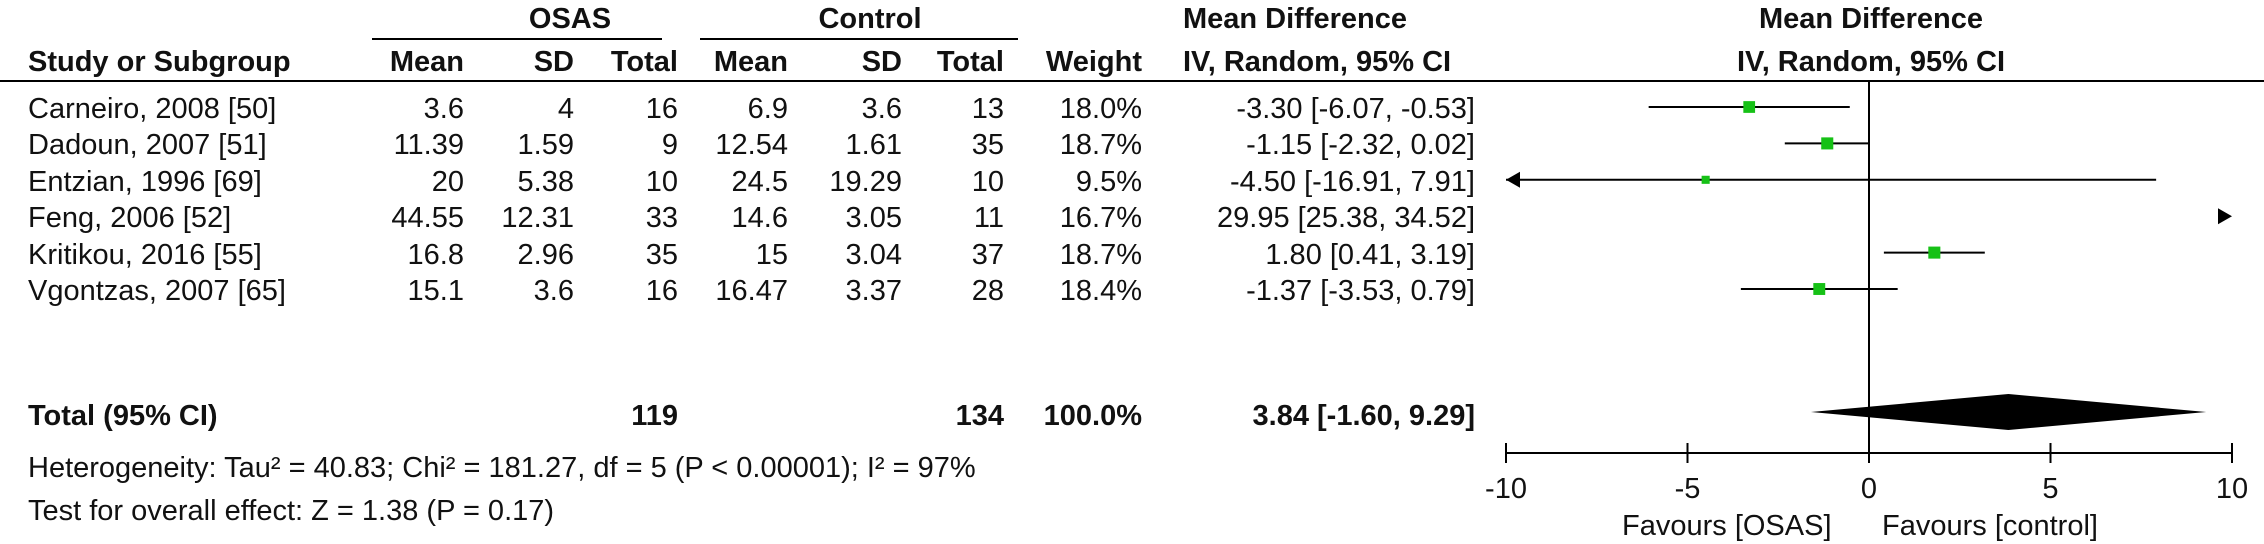  What do you see at coordinates (1100, 218) in the screenshot?
I see `weight-value: 16.7%` at bounding box center [1100, 218].